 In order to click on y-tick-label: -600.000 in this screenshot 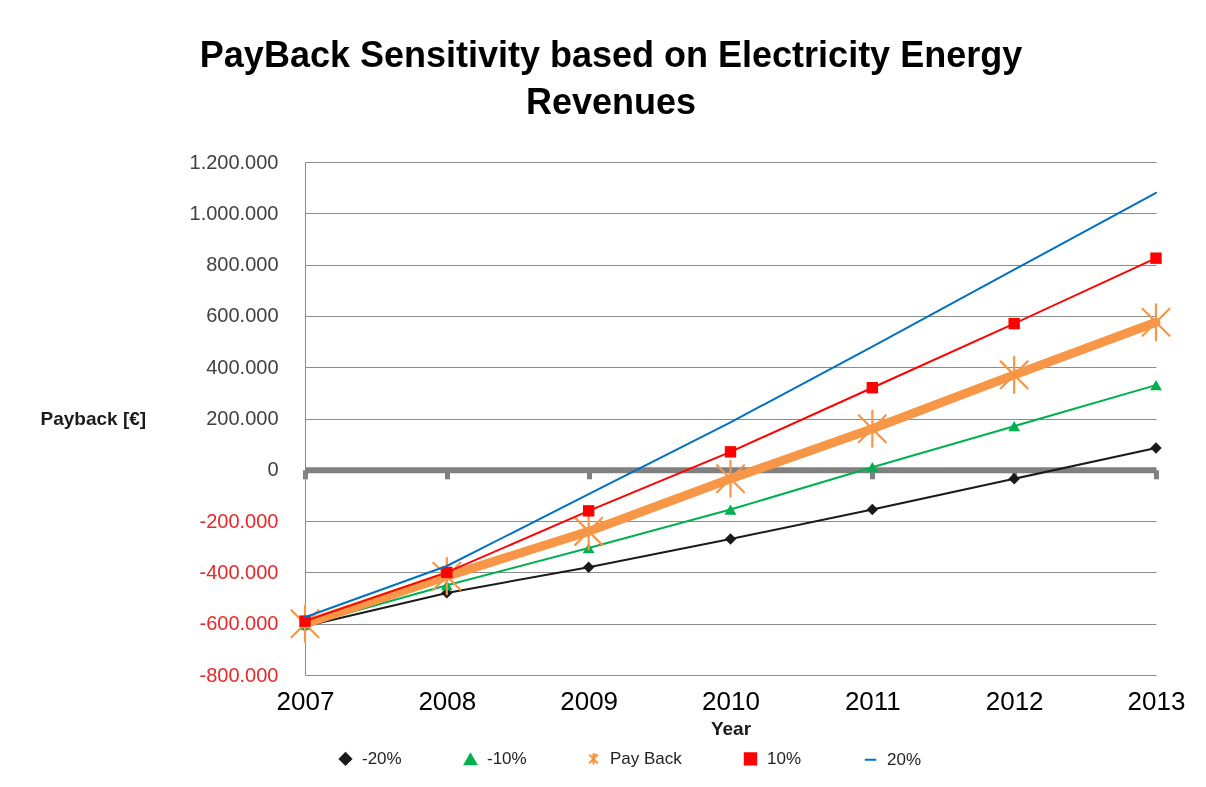, I will do `click(239, 623)`.